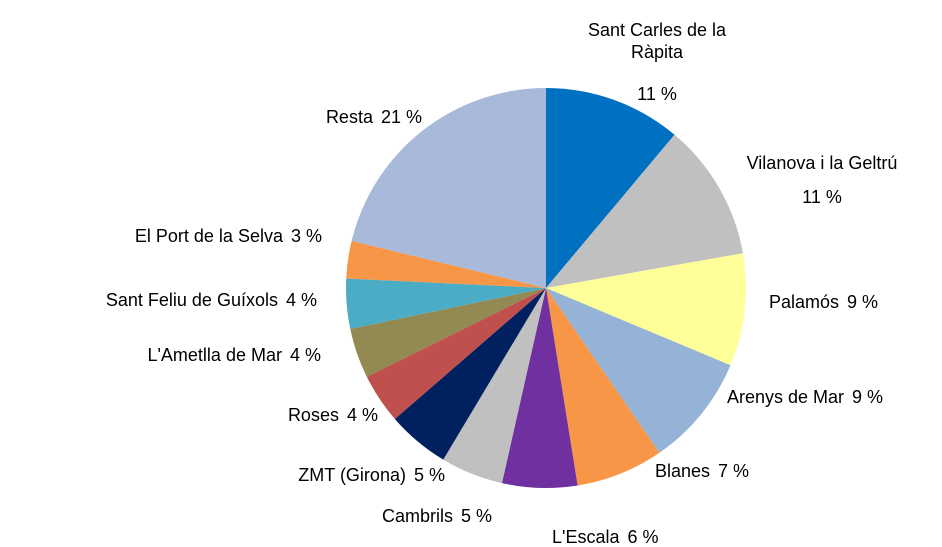 The image size is (942, 547). Describe the element at coordinates (804, 302) in the screenshot. I see `slice-label: Palamós` at that location.